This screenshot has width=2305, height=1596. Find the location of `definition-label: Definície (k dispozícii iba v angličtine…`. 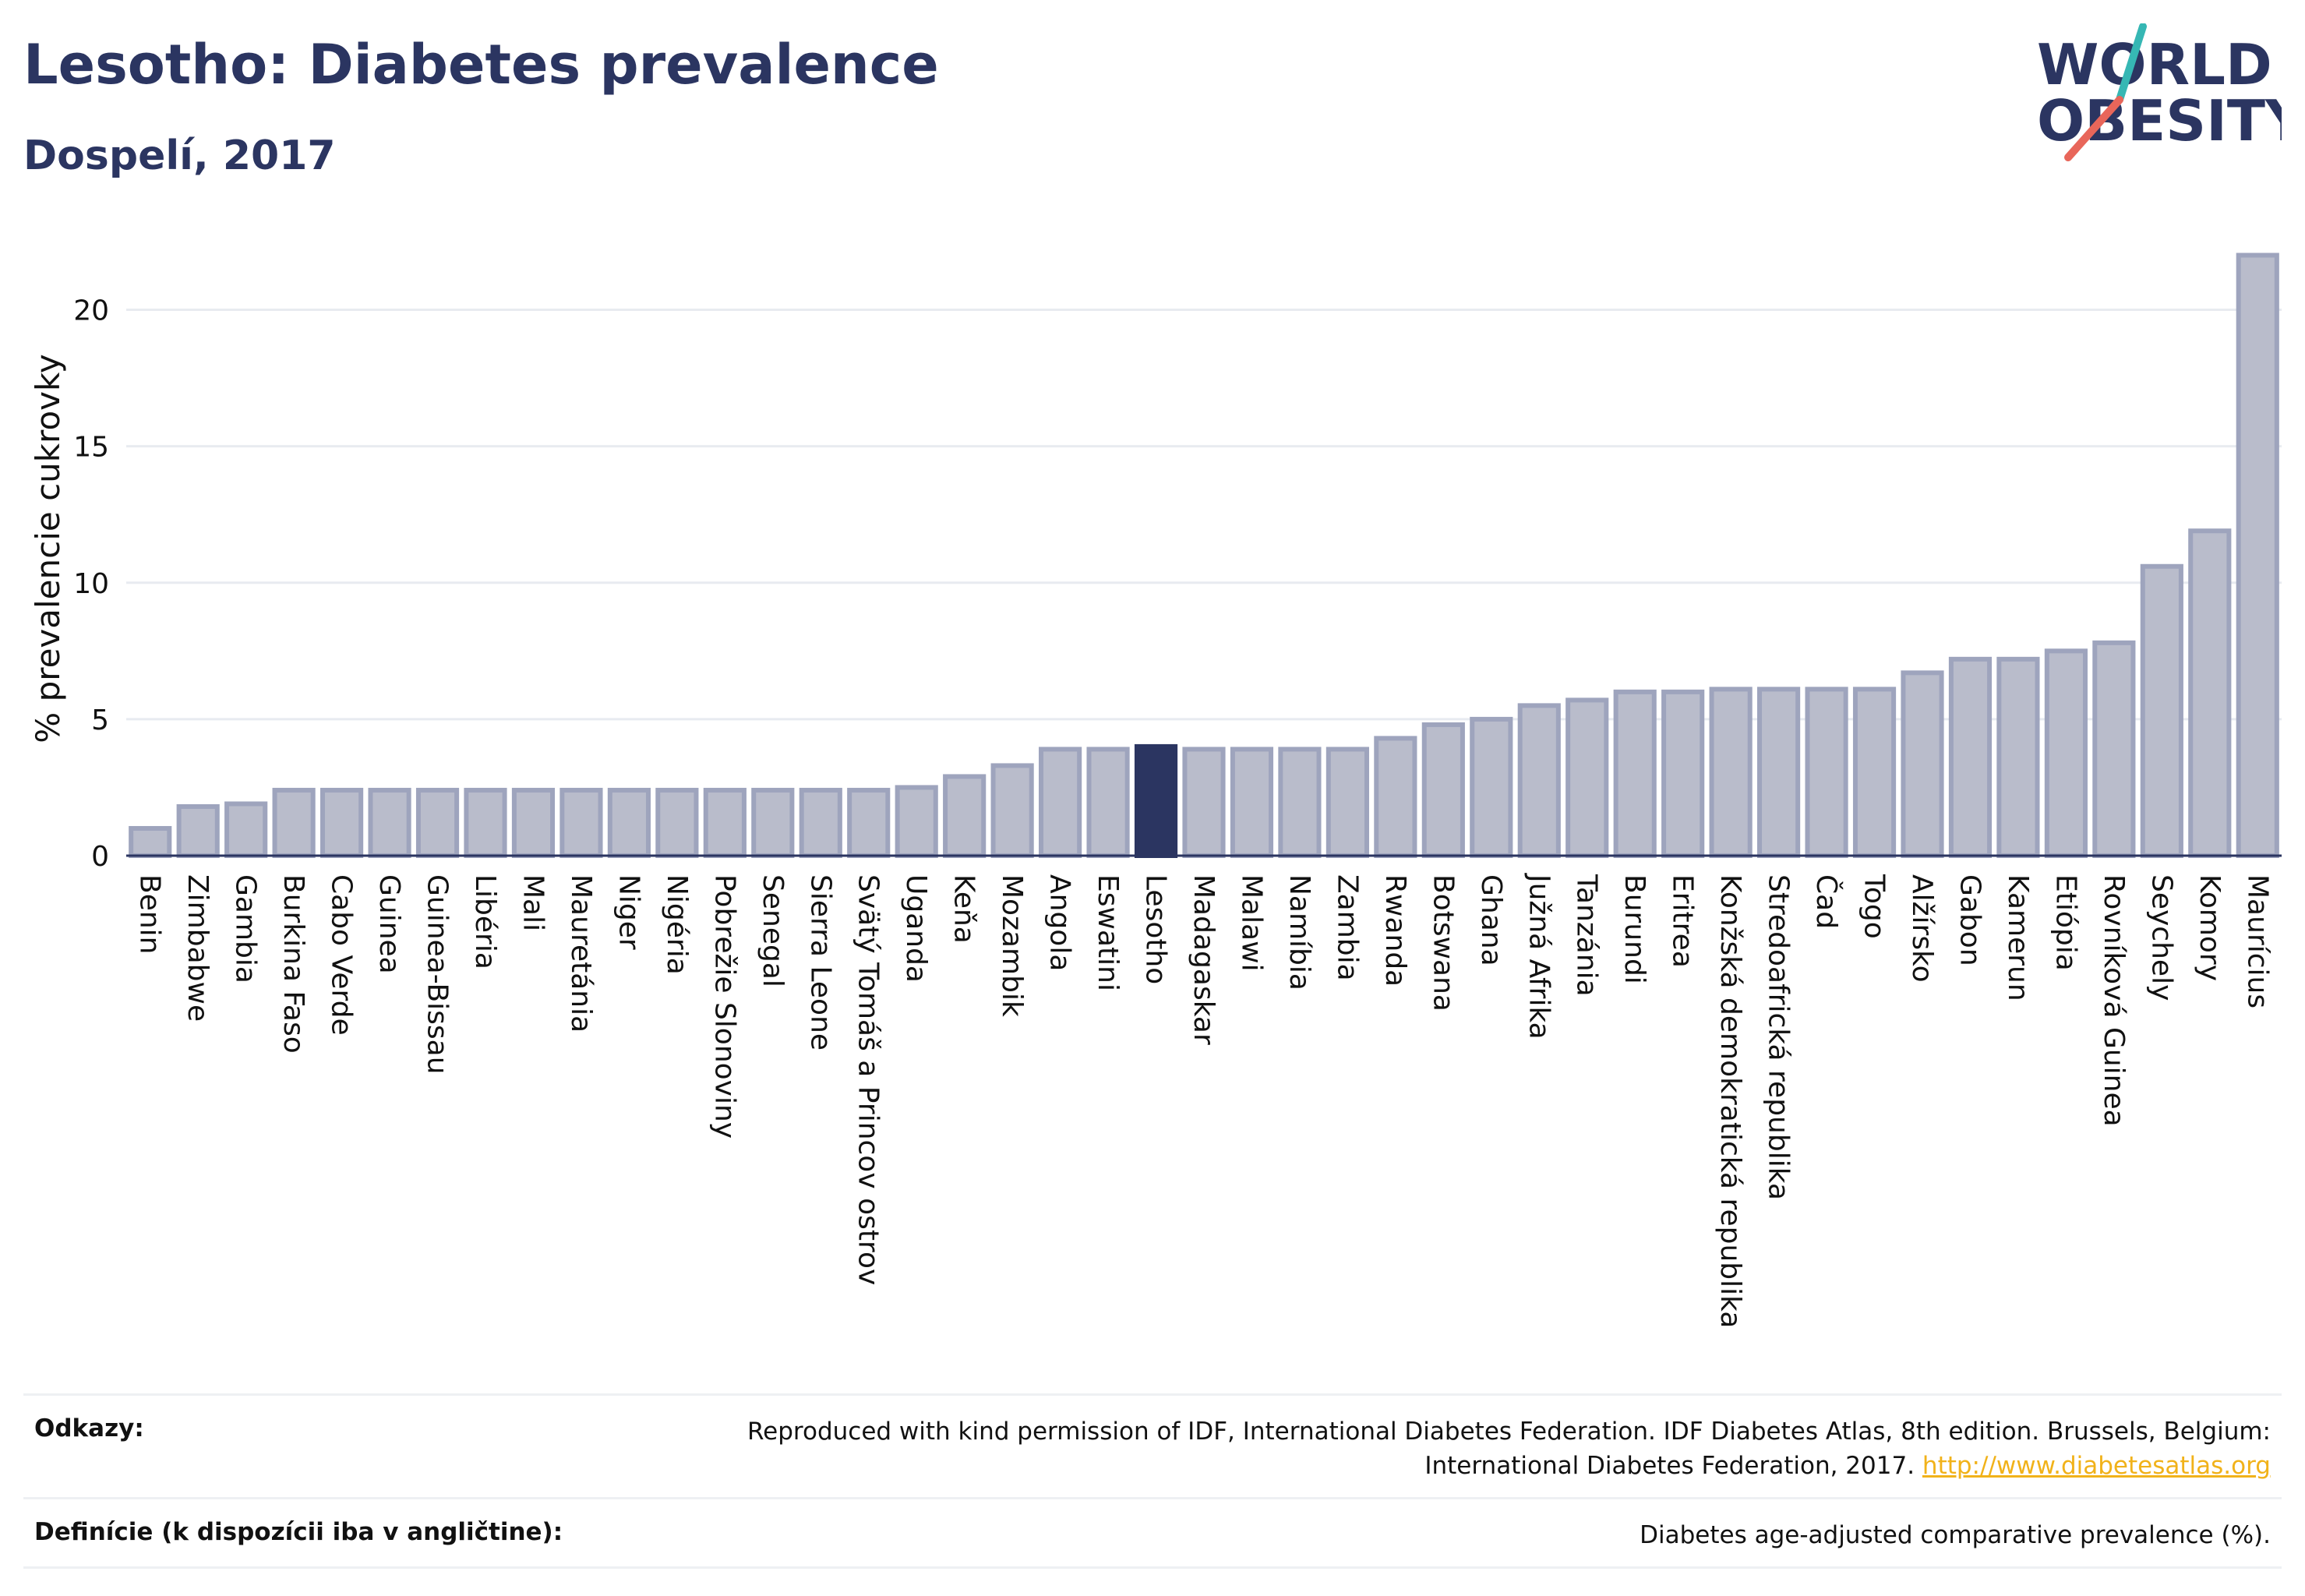

definition-label: Definície (k dispozícii iba v angličtine… is located at coordinates (298, 1532).